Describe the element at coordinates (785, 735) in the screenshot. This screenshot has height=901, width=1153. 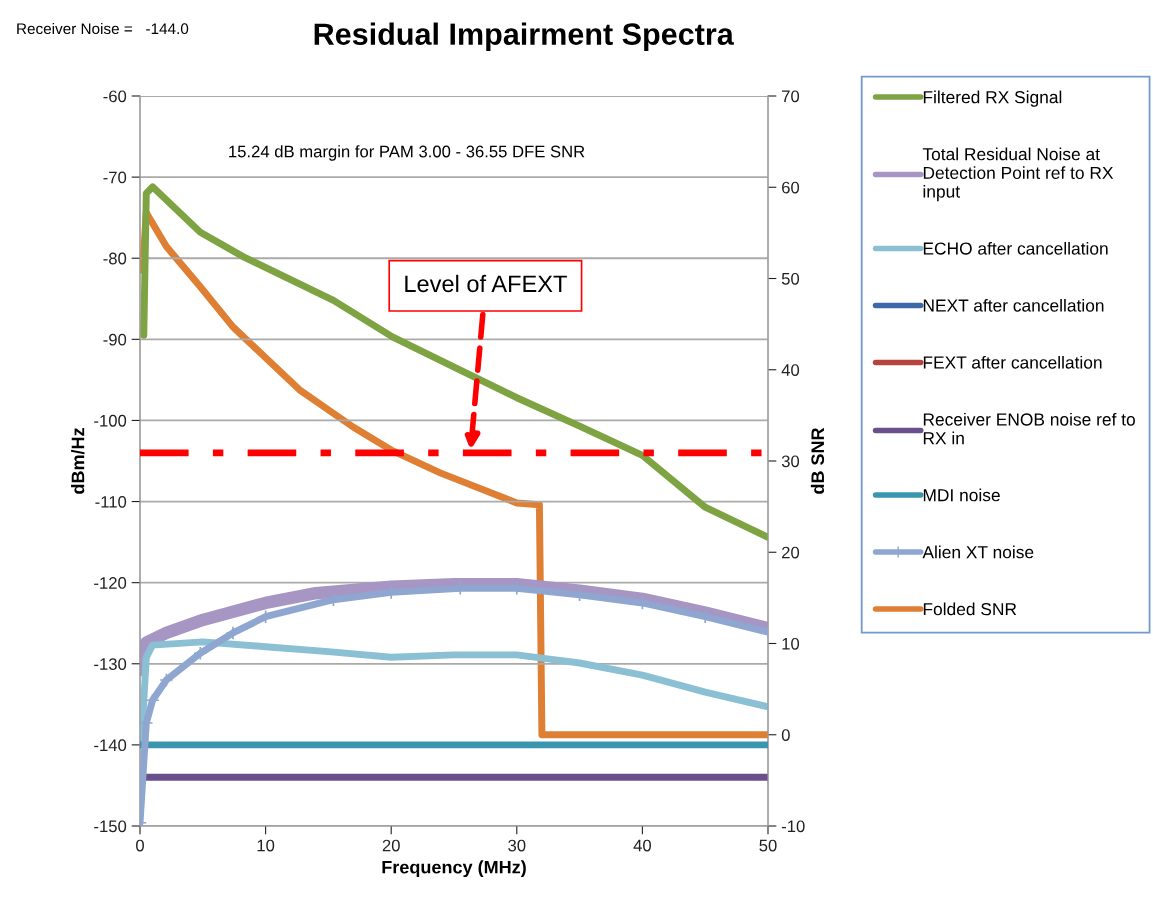
I see `y2-tick-label: 0` at that location.